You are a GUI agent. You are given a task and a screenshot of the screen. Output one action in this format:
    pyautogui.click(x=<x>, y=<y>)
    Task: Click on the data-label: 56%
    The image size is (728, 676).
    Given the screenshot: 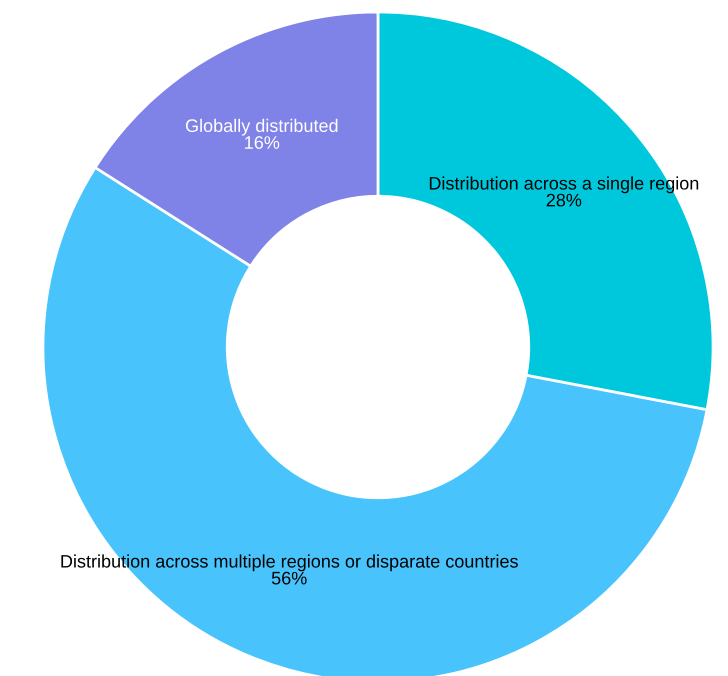 What is the action you would take?
    pyautogui.click(x=289, y=578)
    